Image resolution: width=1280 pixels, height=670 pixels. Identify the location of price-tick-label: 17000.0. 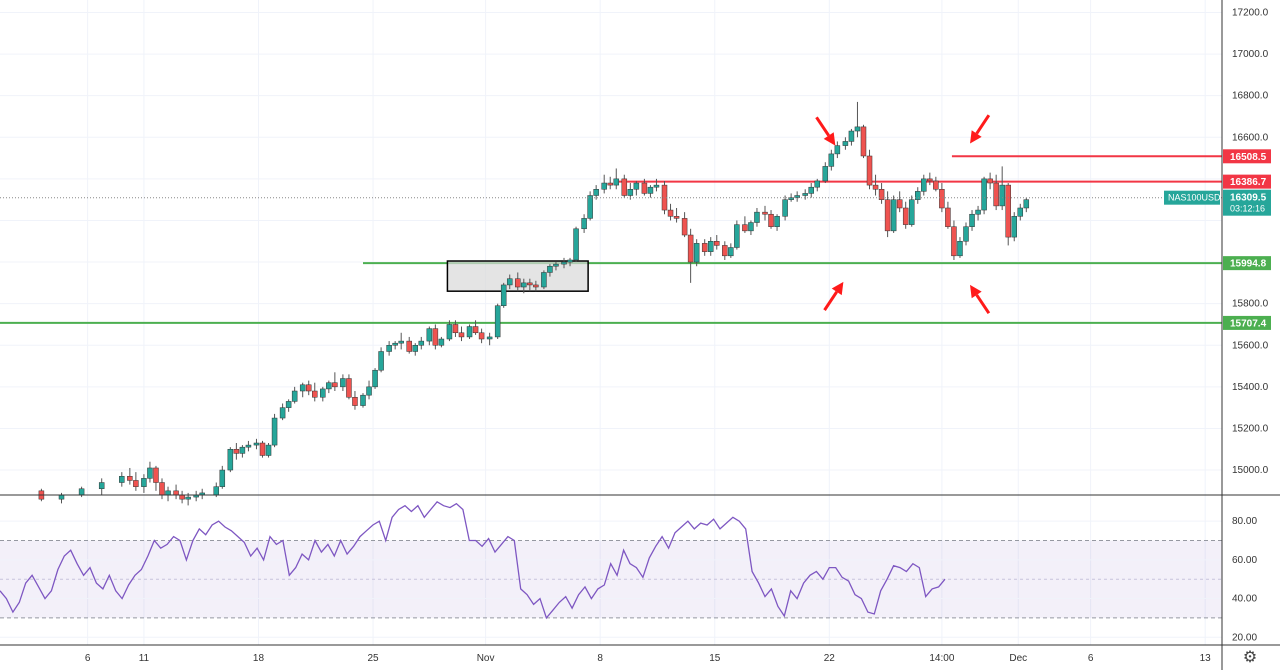
(1250, 54).